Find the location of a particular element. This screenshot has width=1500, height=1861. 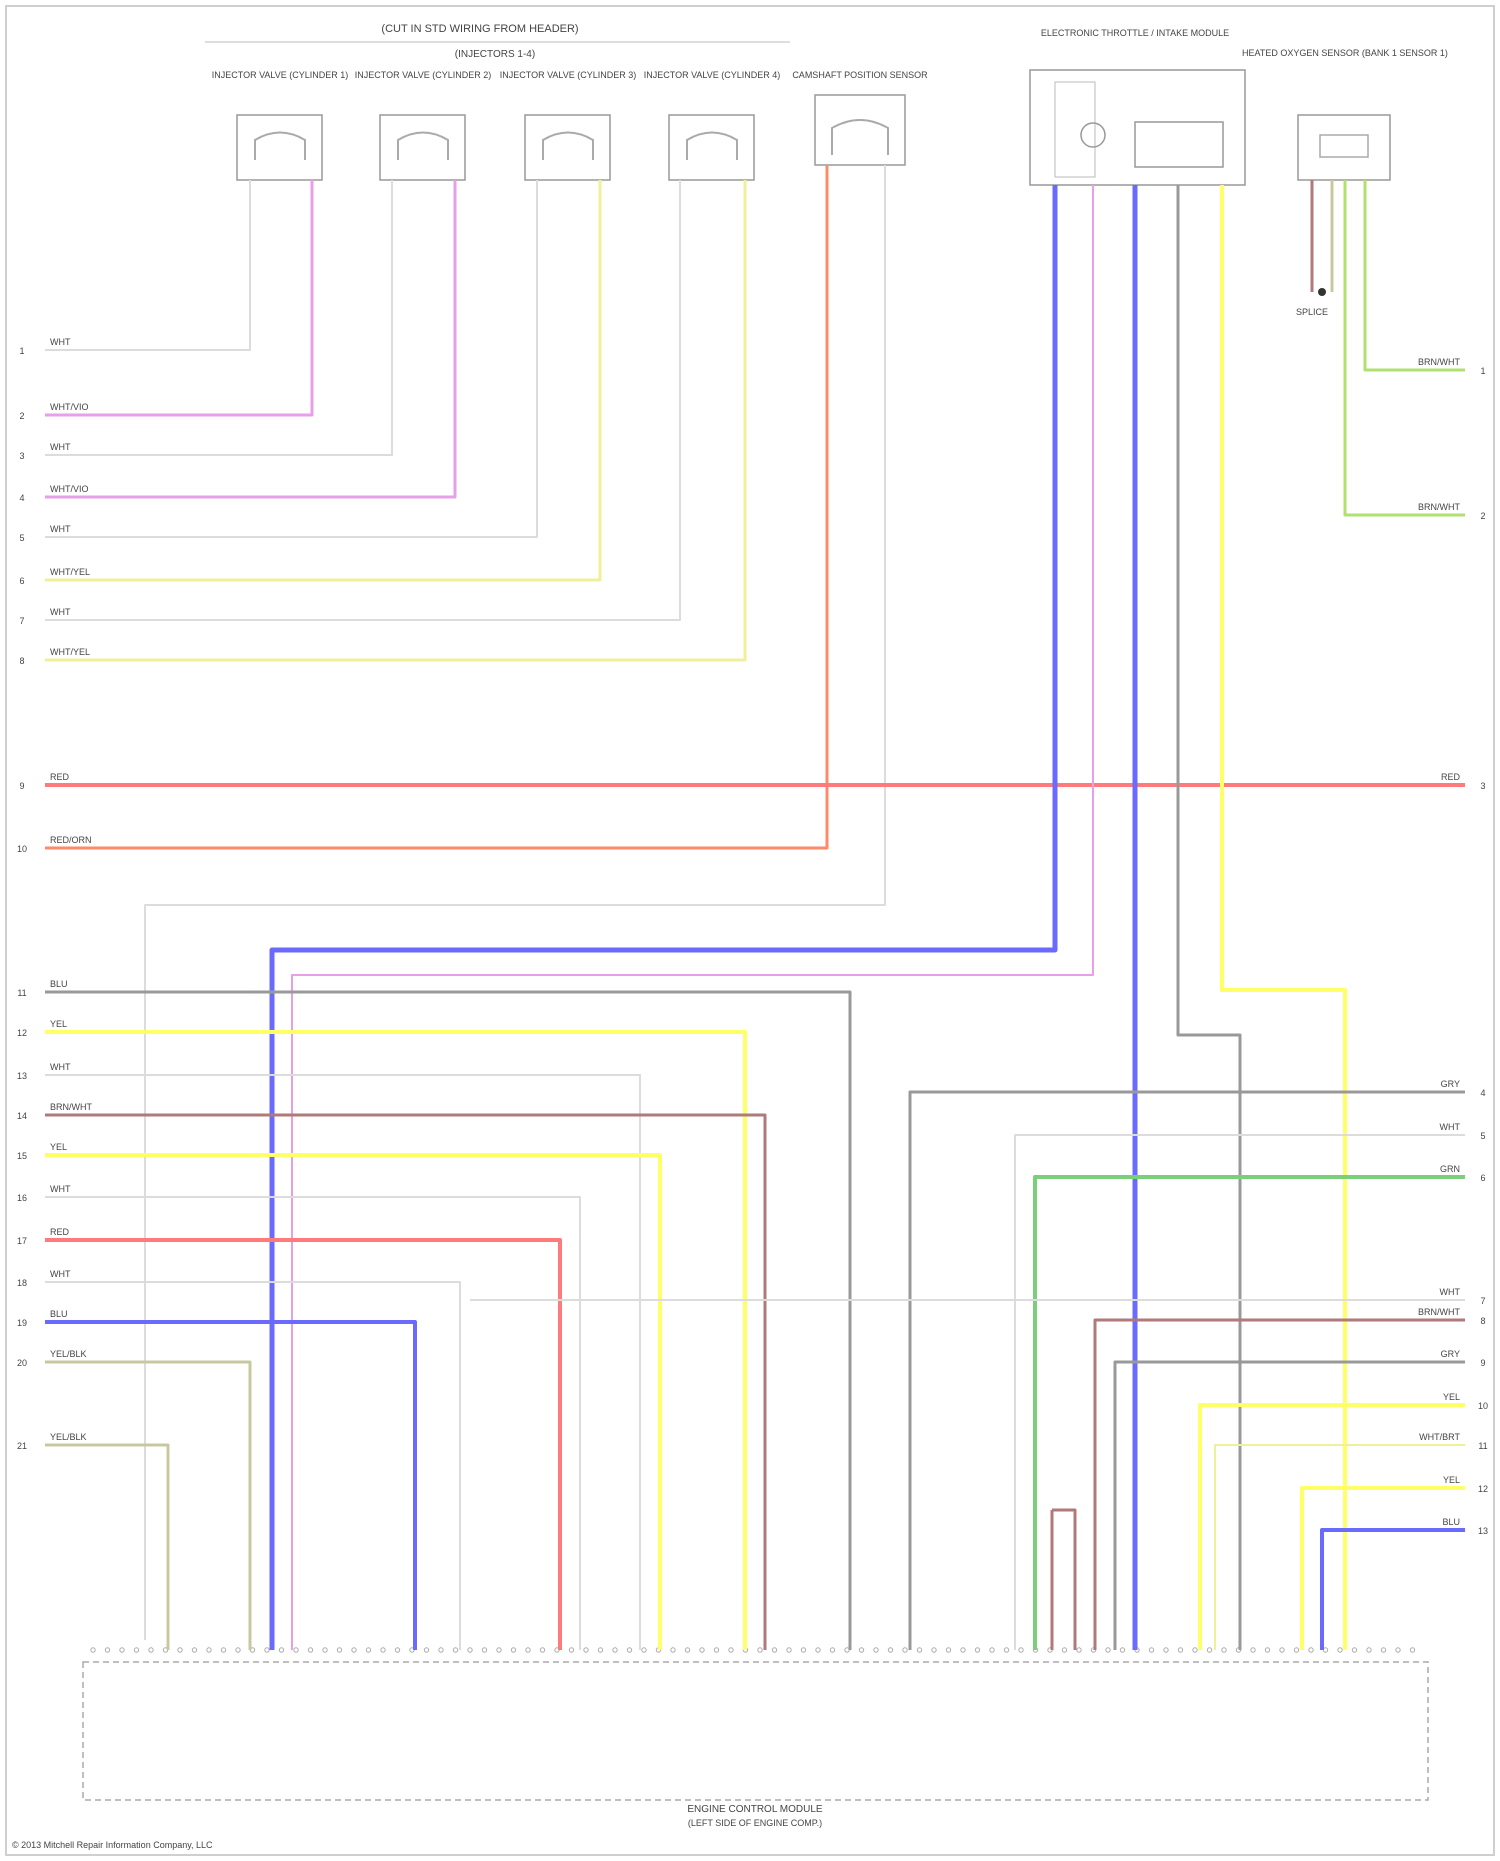

right-row-number: 7 is located at coordinates (1482, 1301).